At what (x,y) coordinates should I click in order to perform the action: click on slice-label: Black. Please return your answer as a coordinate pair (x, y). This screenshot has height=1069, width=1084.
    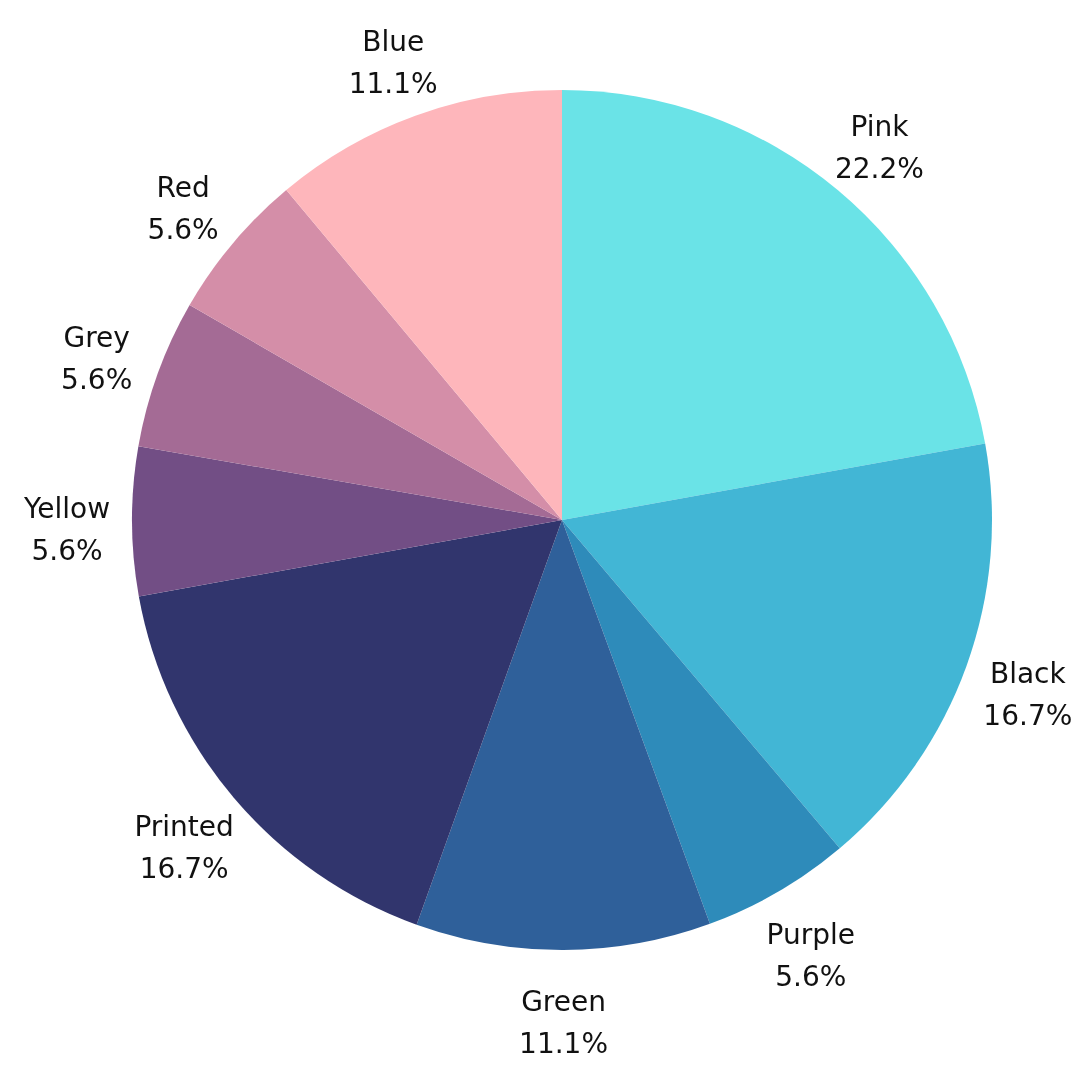
    Looking at the image, I should click on (1028, 674).